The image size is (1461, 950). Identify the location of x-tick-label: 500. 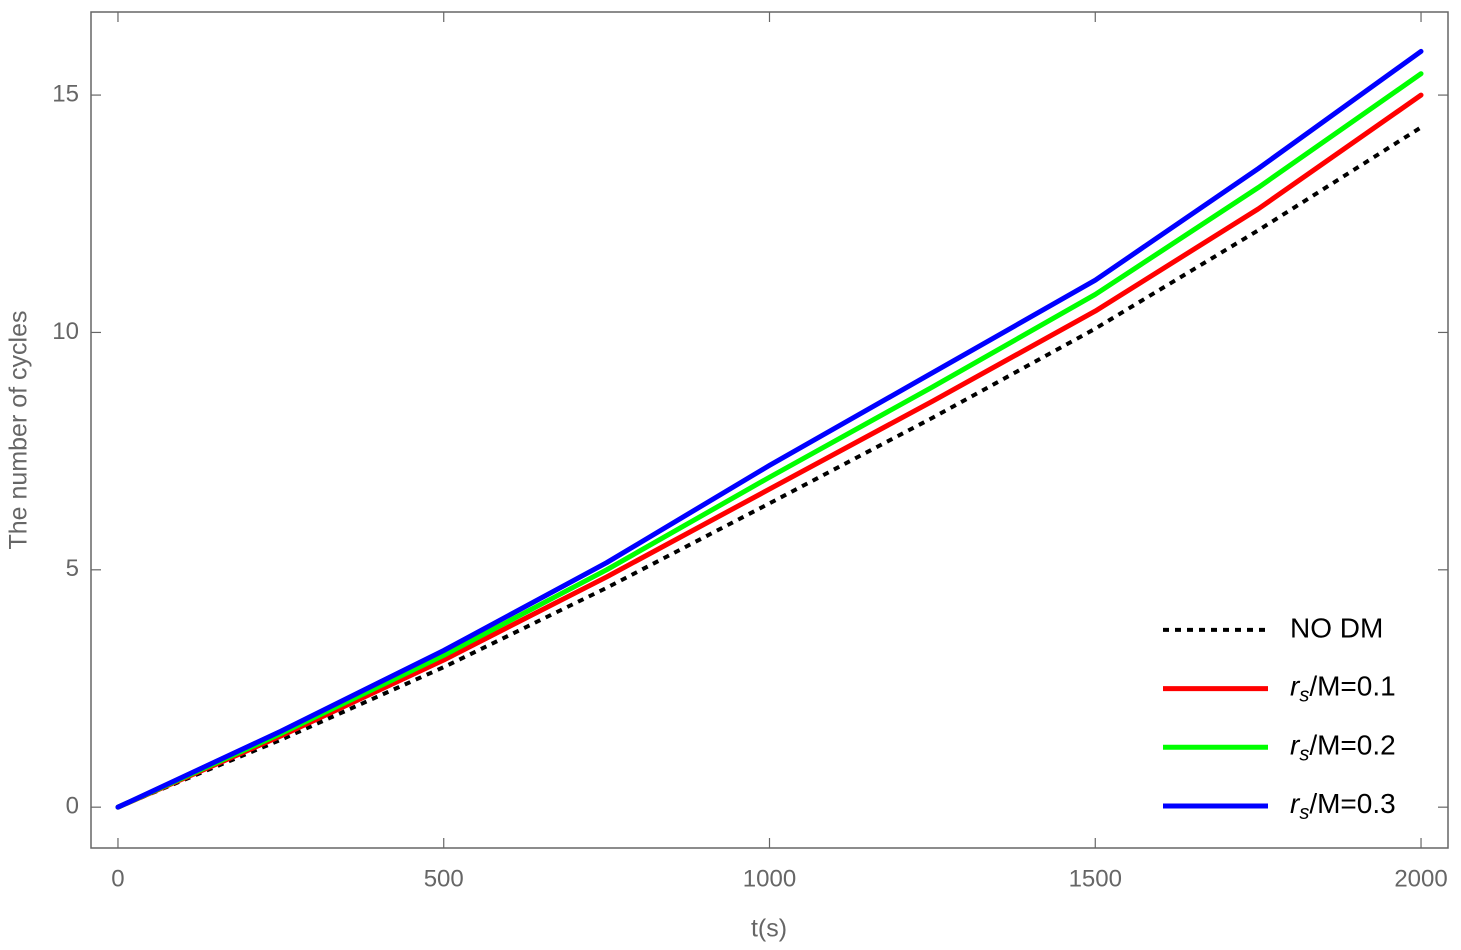
(444, 878).